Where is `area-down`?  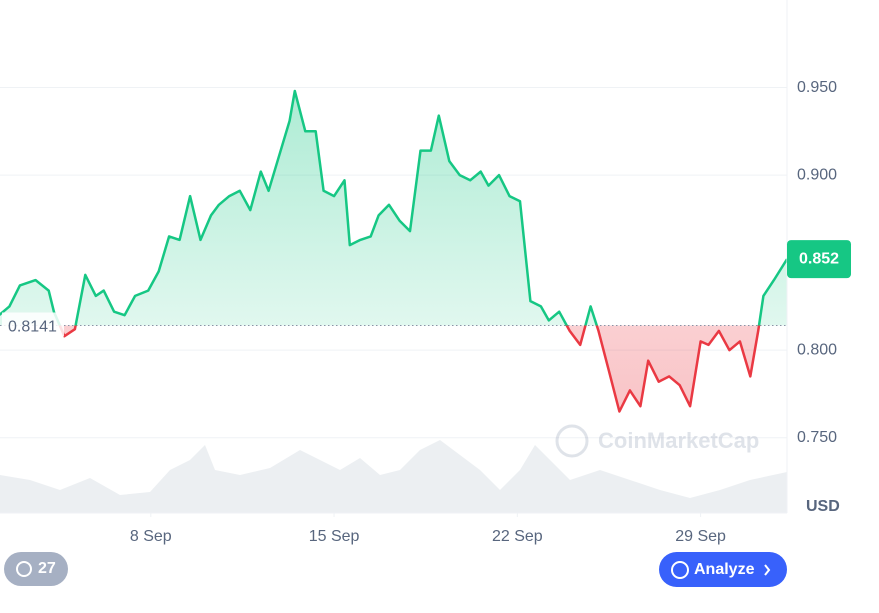
area-down is located at coordinates (393, 368).